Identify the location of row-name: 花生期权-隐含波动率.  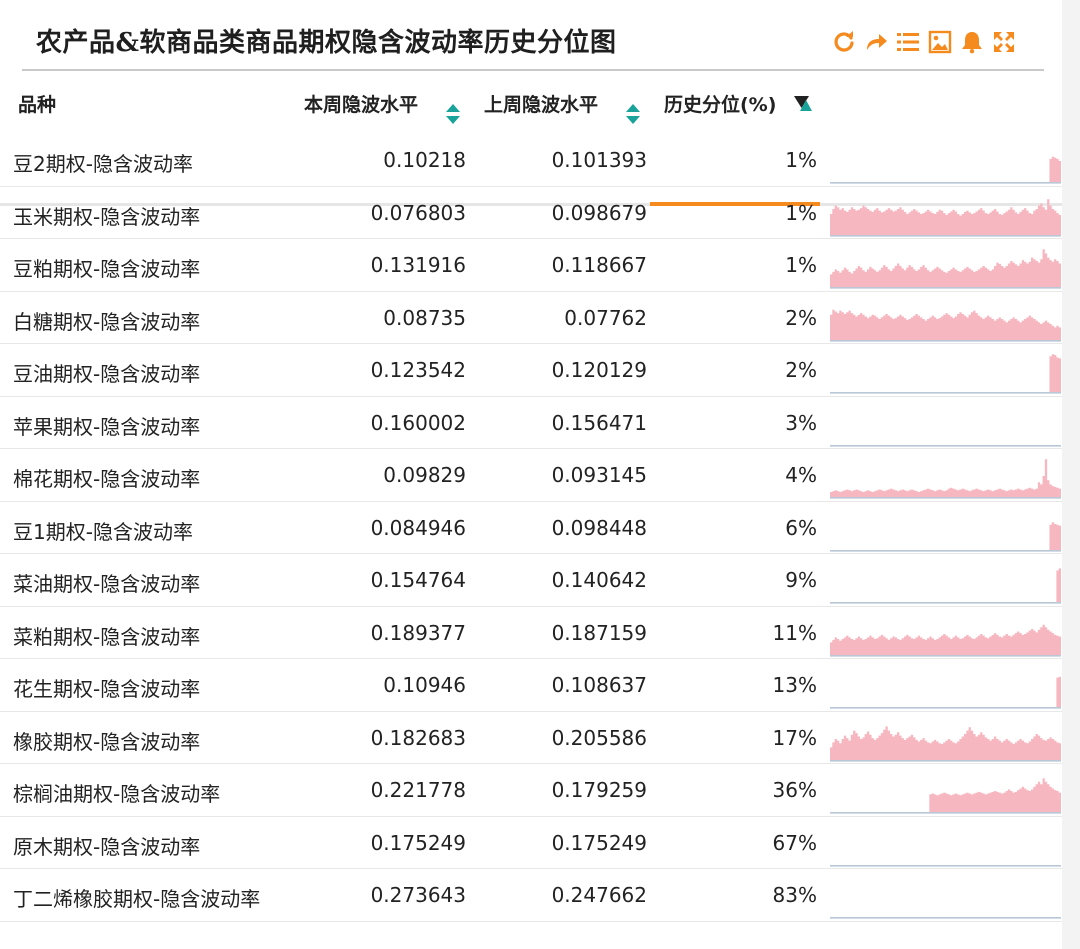
(107, 689).